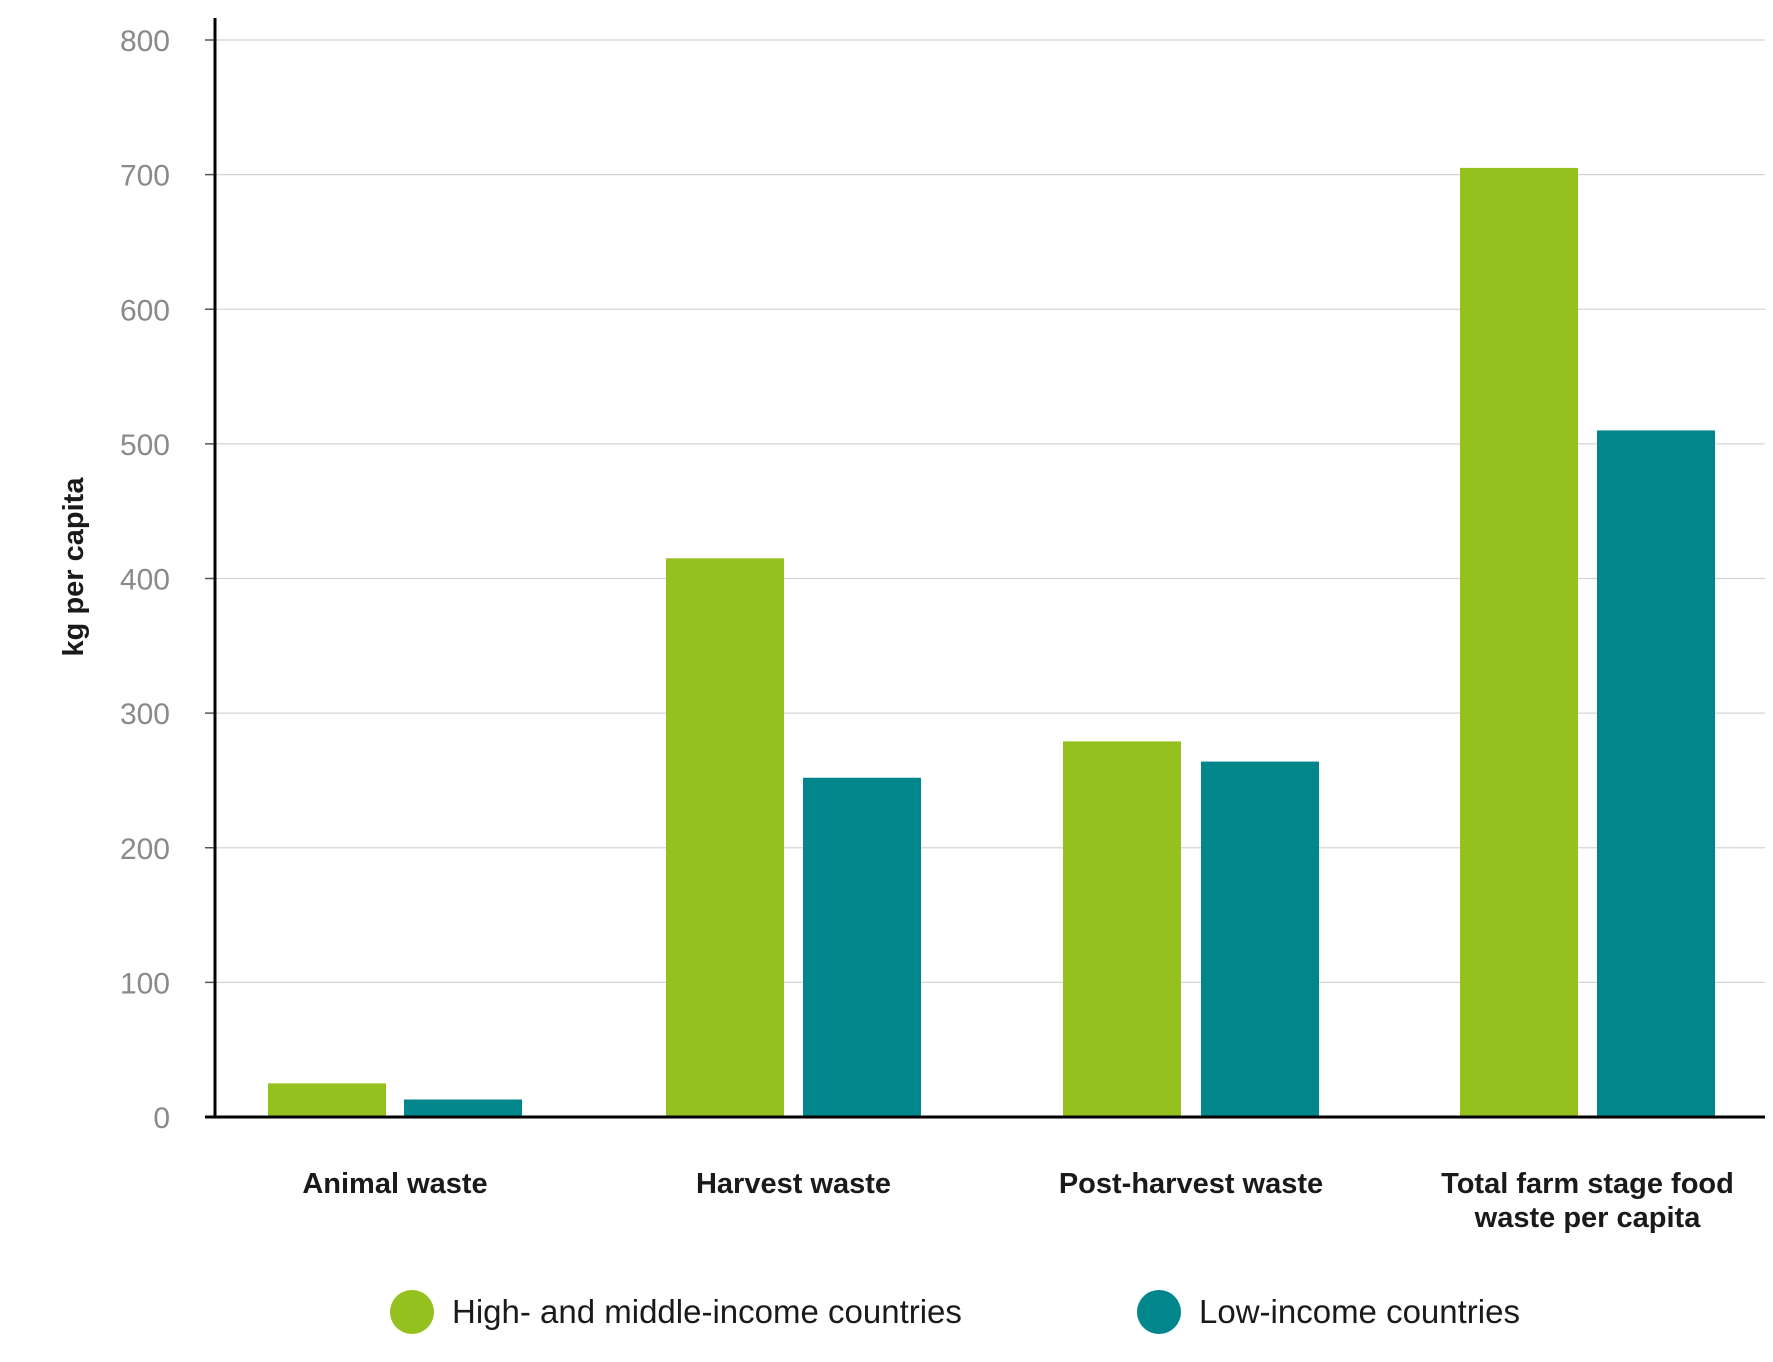 This screenshot has height=1362, width=1773. What do you see at coordinates (1159, 1312) in the screenshot?
I see `legend-swatch-low-income` at bounding box center [1159, 1312].